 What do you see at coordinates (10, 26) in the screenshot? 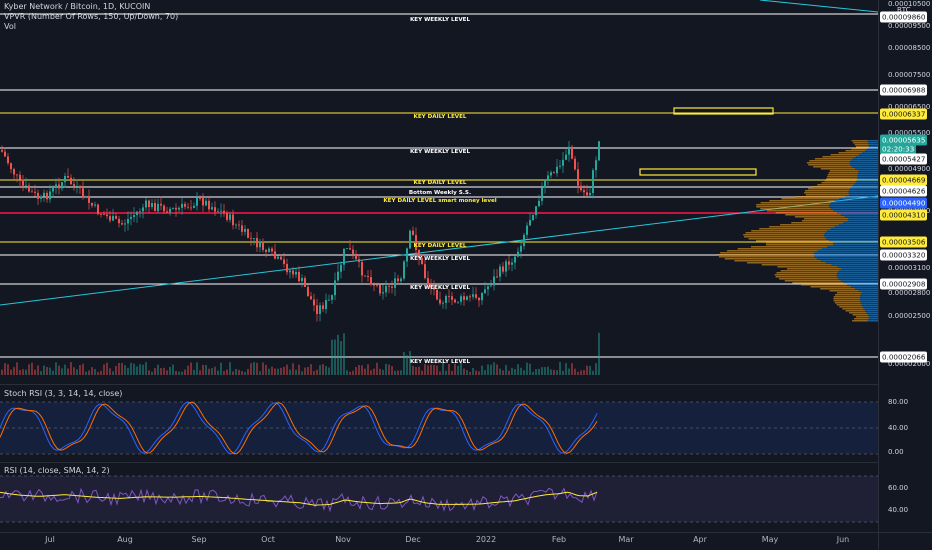
I see `volume-indicator-label: Vol` at bounding box center [10, 26].